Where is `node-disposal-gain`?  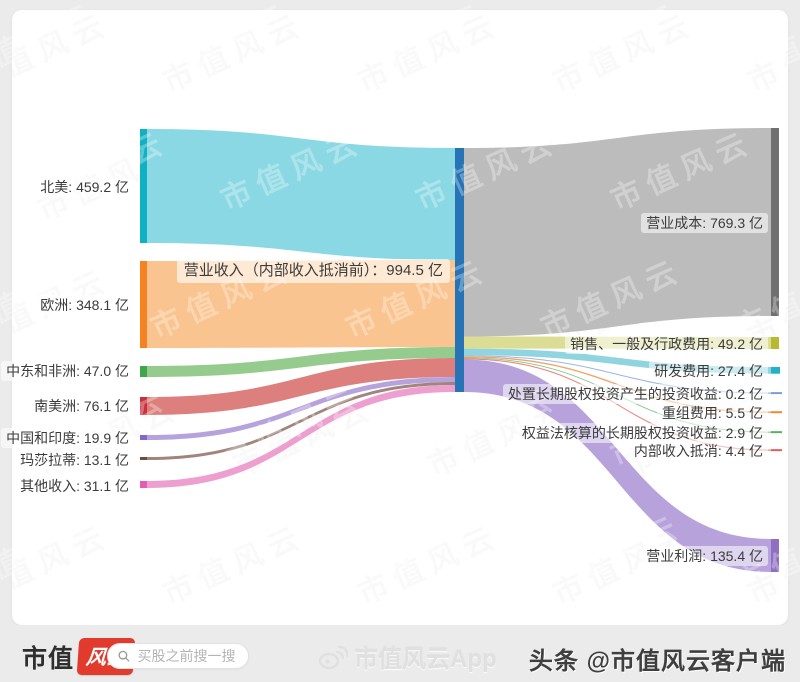
node-disposal-gain is located at coordinates (776, 393).